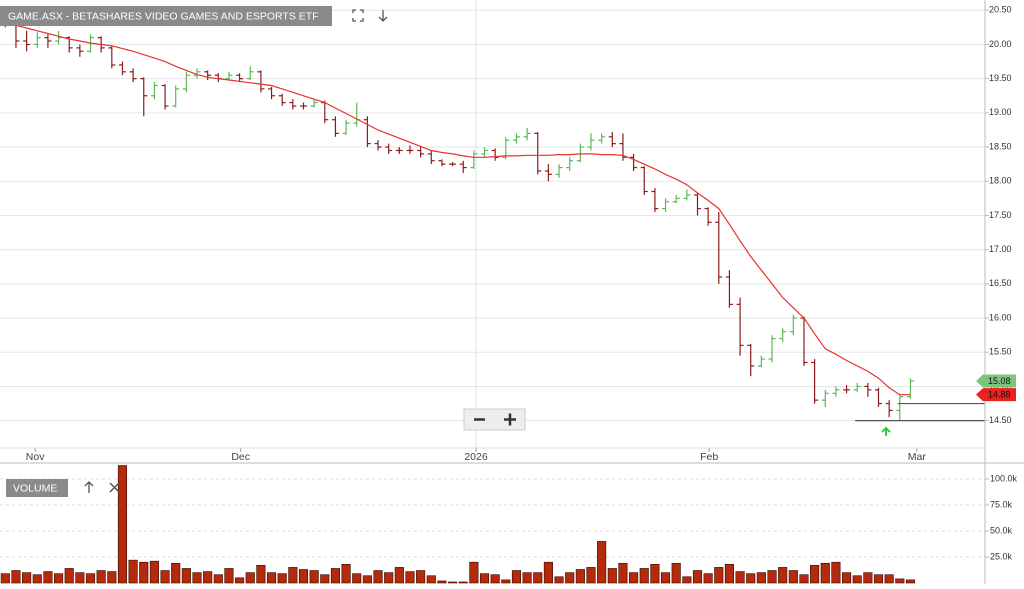 This screenshot has width=1024, height=589. Describe the element at coordinates (886, 431) in the screenshot. I see `signal-arrow` at that location.